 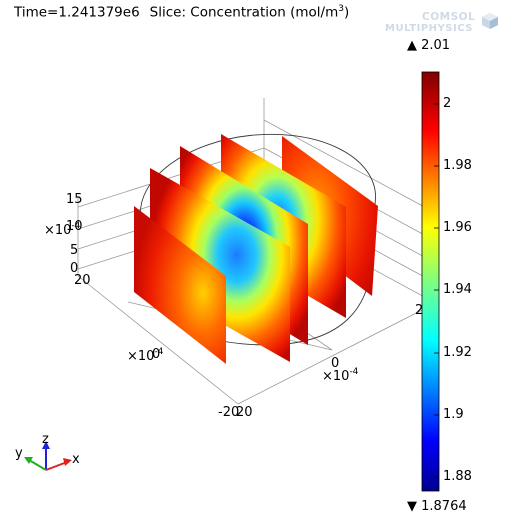 I want to click on comsol-logo: COMSOL MULTIPHYSICS, so click(x=441, y=25).